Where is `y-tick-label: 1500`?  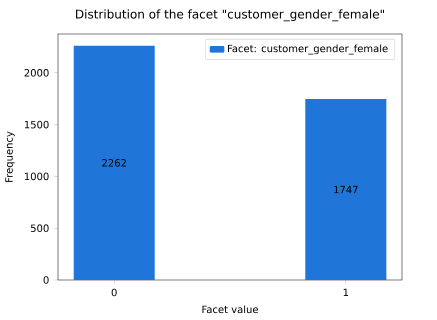
y-tick-label: 1500 is located at coordinates (36, 124).